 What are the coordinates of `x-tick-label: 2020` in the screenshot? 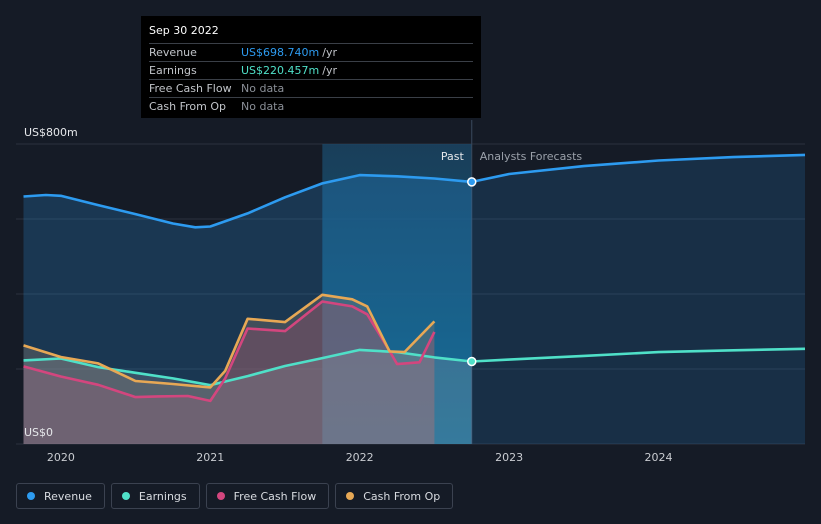 It's located at (61, 457).